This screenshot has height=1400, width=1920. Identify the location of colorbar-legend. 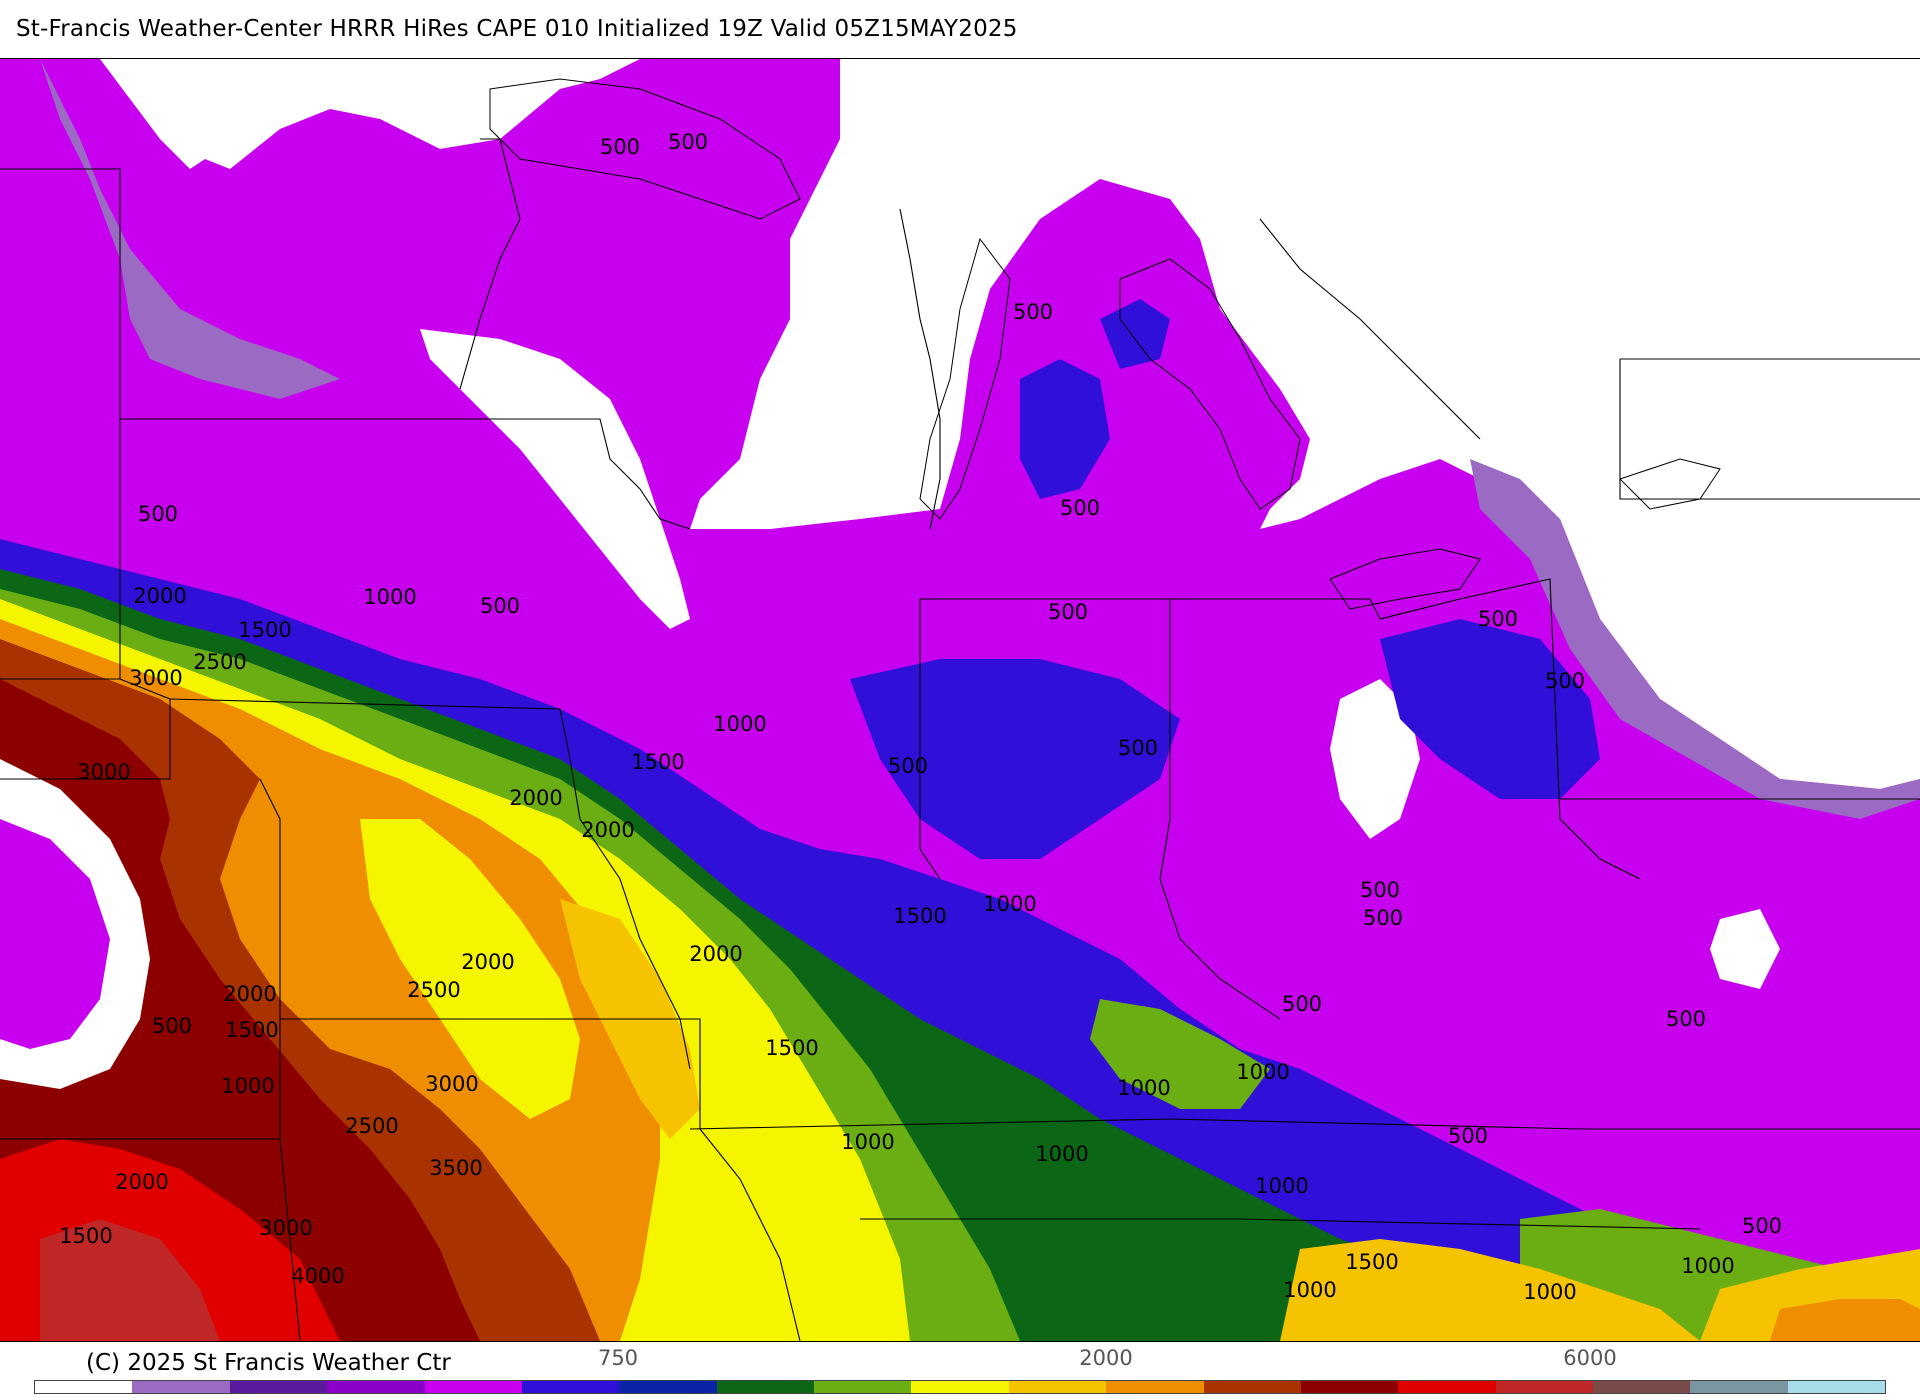
(960, 1387).